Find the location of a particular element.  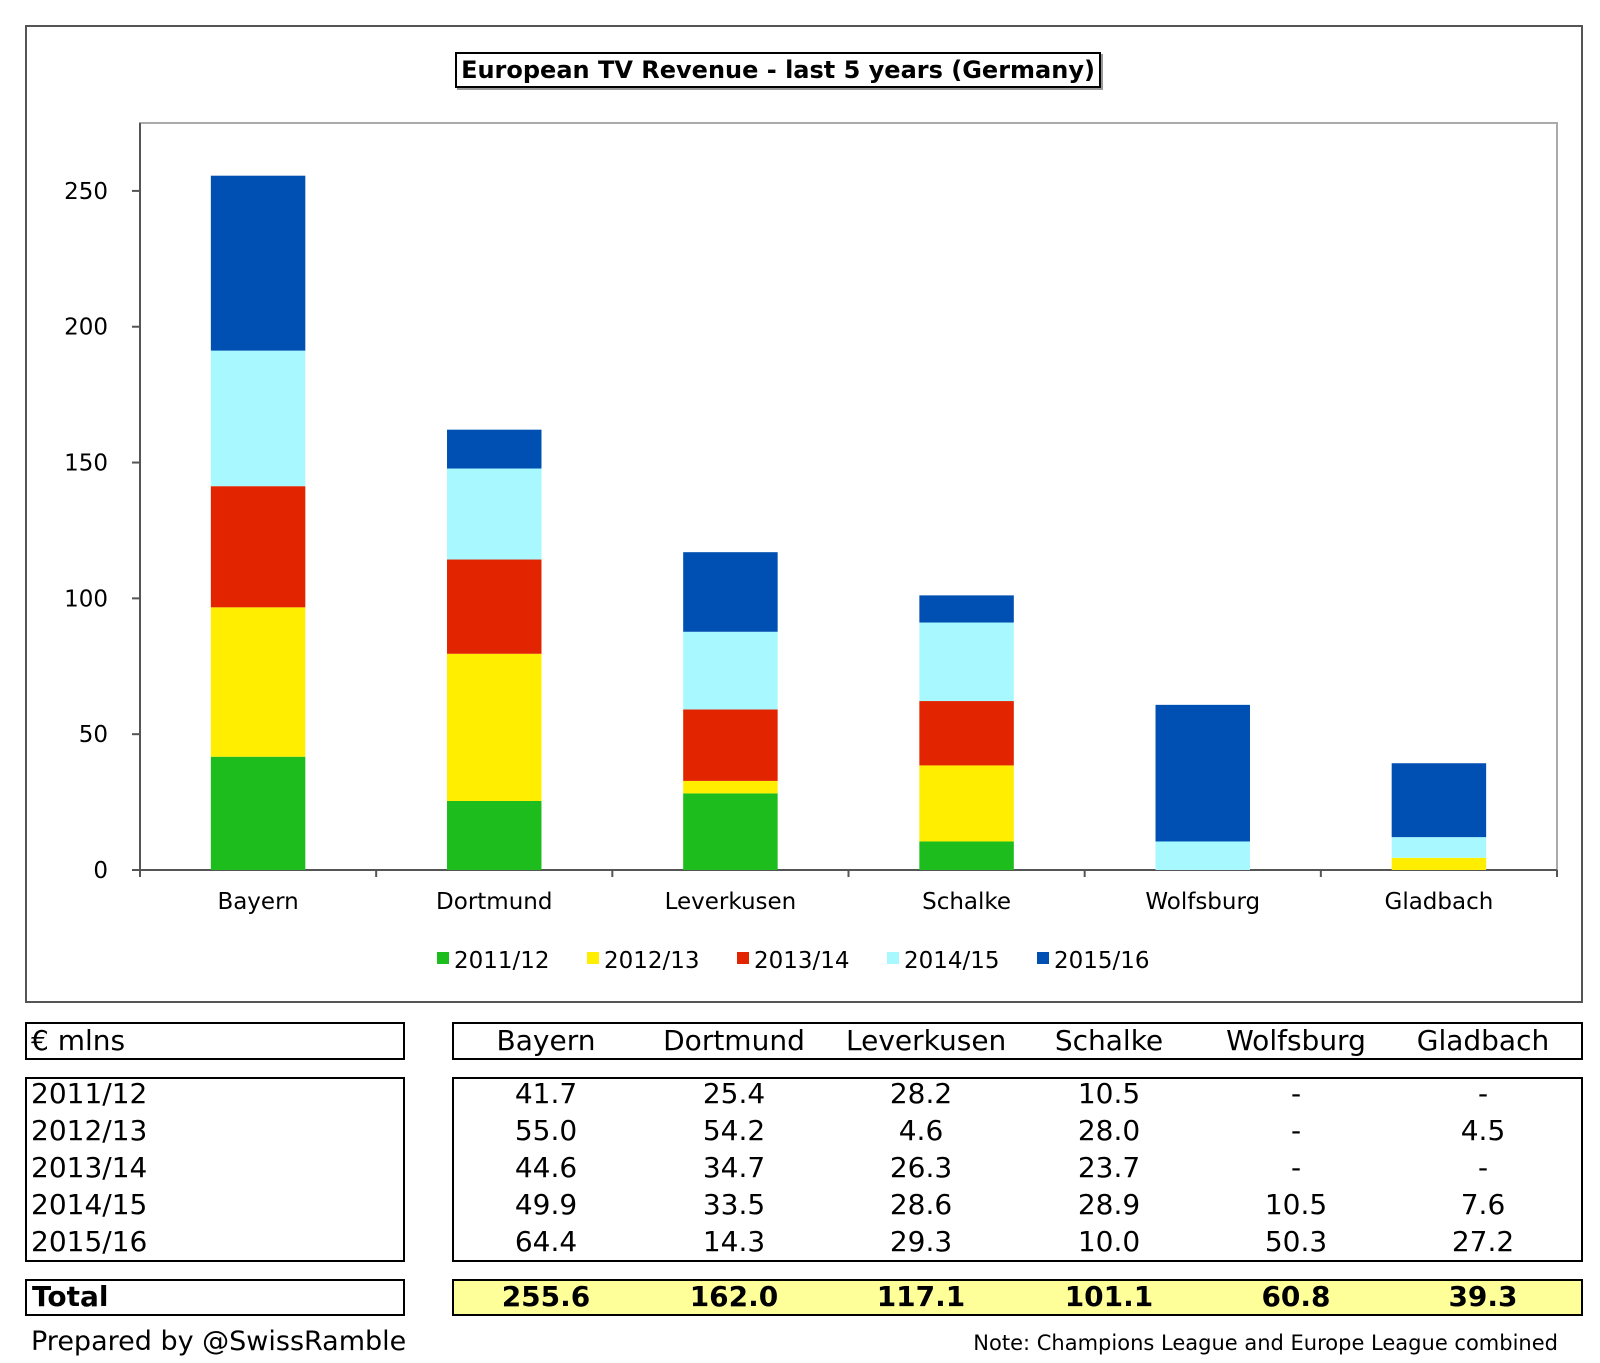

y-tick-label: 150 is located at coordinates (86, 464).